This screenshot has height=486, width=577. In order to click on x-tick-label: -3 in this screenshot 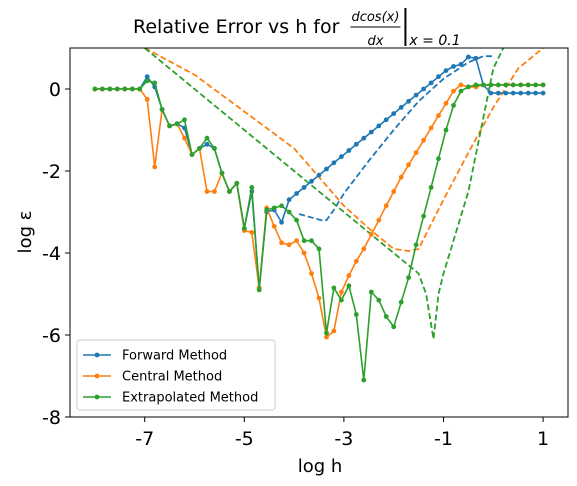, I will do `click(343, 439)`.